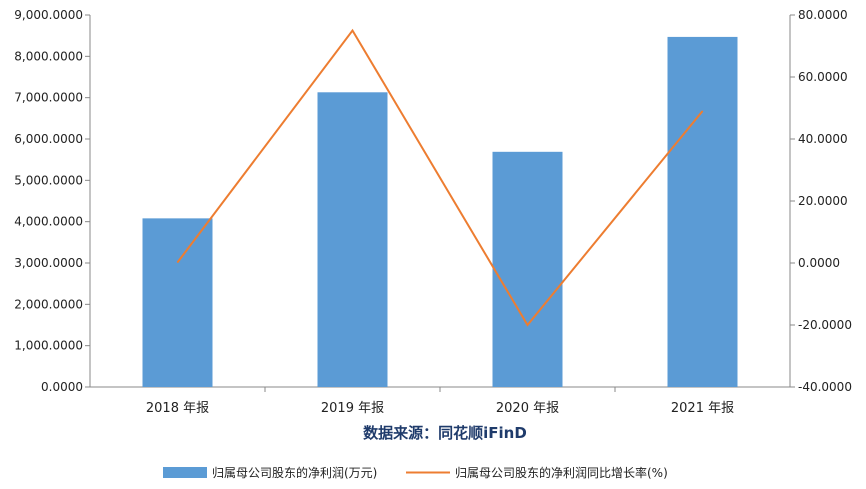 The width and height of the screenshot is (866, 489). What do you see at coordinates (823, 15) in the screenshot?
I see `right-tick-label: 80.0000` at bounding box center [823, 15].